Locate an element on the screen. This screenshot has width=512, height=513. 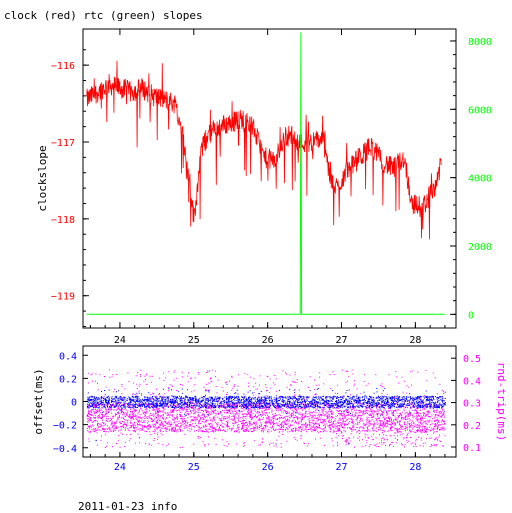
y-tick-label: −117 is located at coordinates (63, 143).